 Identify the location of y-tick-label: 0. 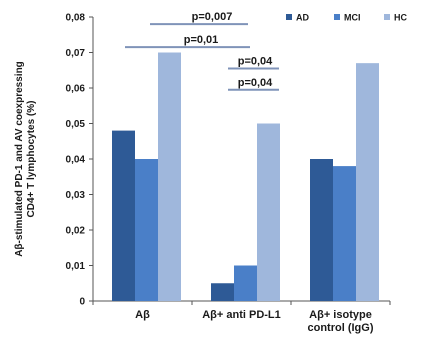
(82, 302).